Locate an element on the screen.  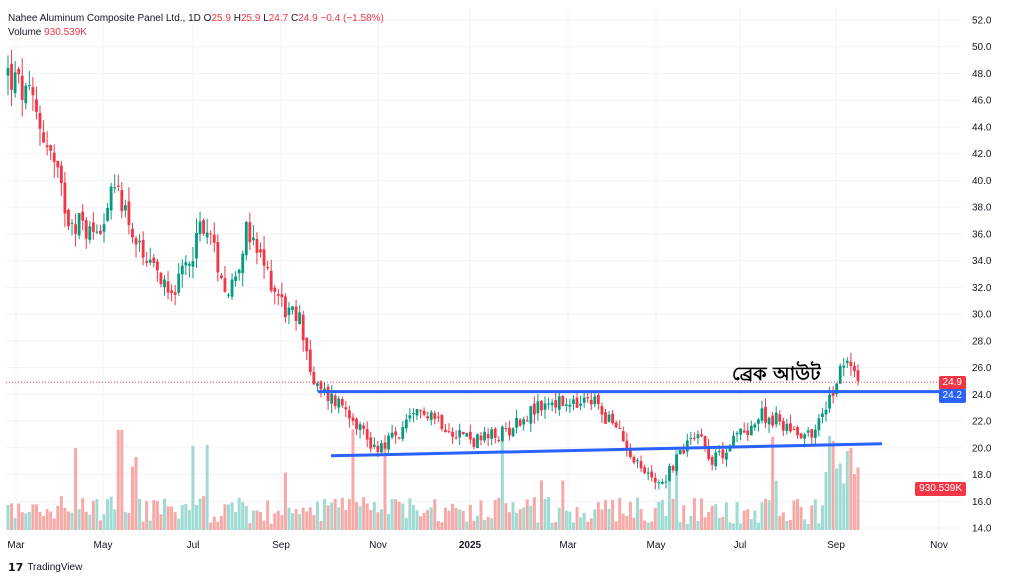
y-tick-label: 34.0 is located at coordinates (982, 261).